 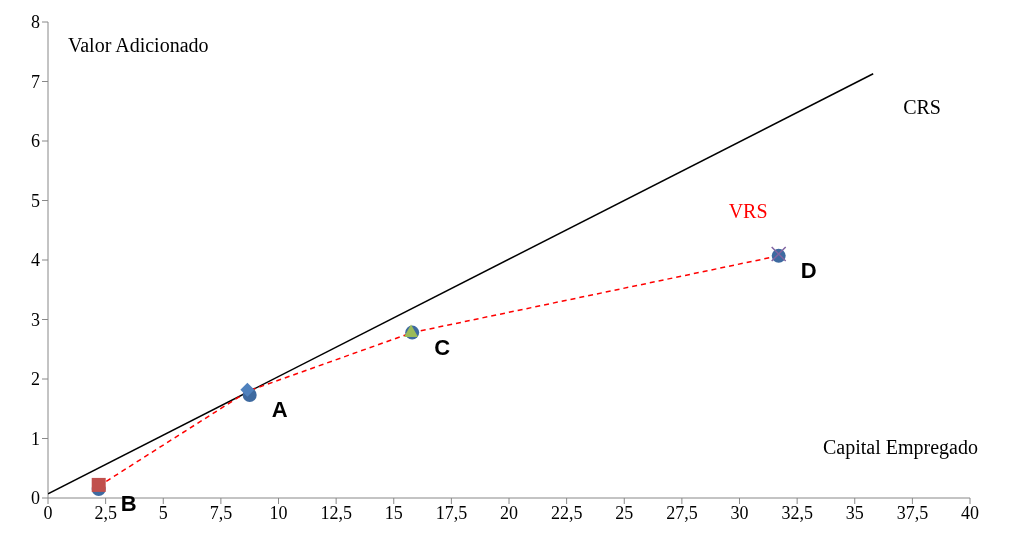 I want to click on x-tick-label: 2,5, so click(x=105, y=512).